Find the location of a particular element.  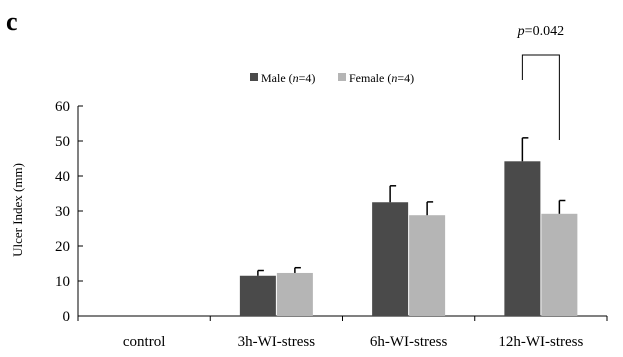

y-tick-label: 30 is located at coordinates (62, 212).